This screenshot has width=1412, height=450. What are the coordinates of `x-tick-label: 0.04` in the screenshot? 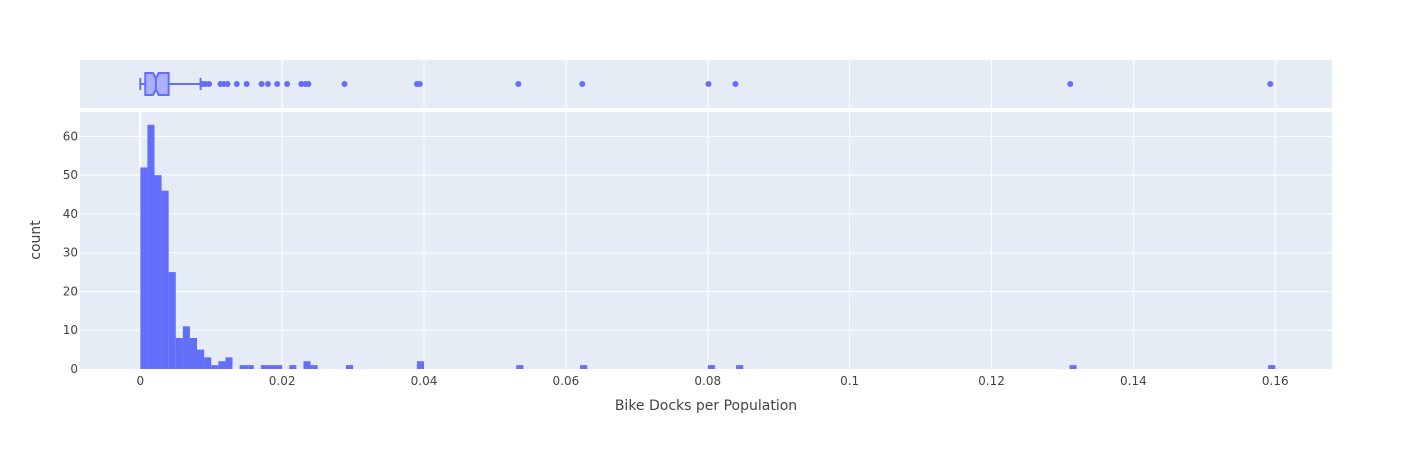 It's located at (424, 381).